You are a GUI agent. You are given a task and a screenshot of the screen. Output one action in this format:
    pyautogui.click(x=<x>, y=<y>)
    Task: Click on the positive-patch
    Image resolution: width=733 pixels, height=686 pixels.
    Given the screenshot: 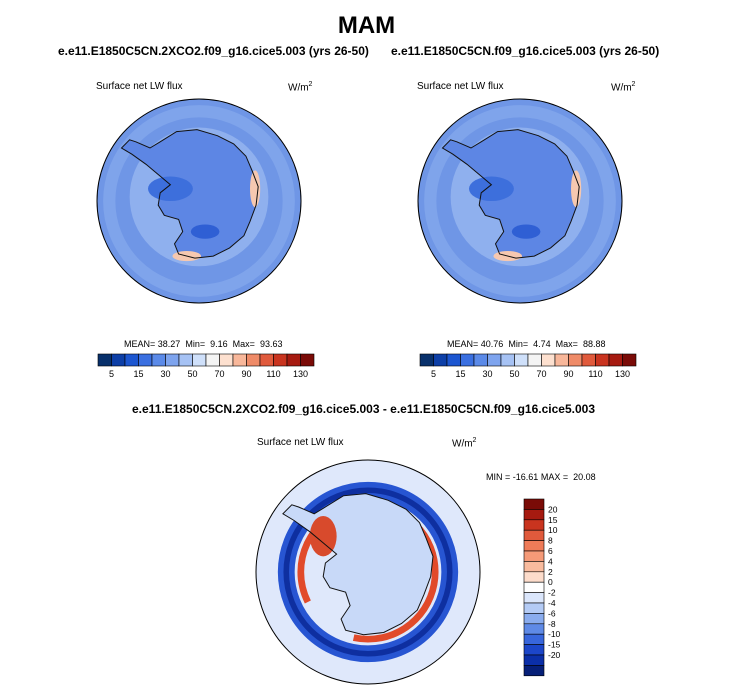 What is the action you would take?
    pyautogui.click(x=323, y=536)
    